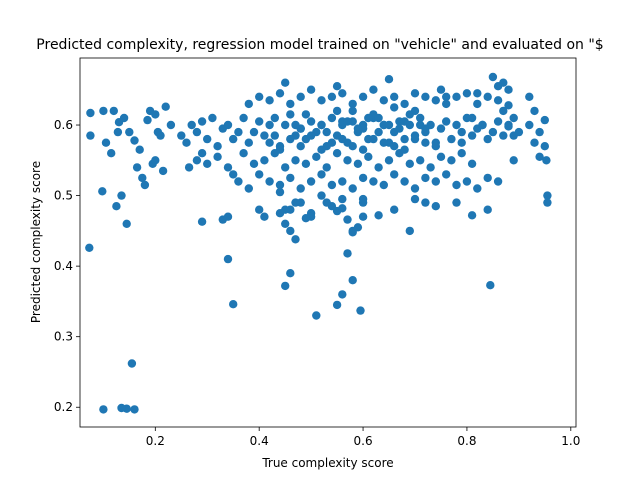  Describe the element at coordinates (327, 463) in the screenshot. I see `x-axis-label: True complexity score` at that location.